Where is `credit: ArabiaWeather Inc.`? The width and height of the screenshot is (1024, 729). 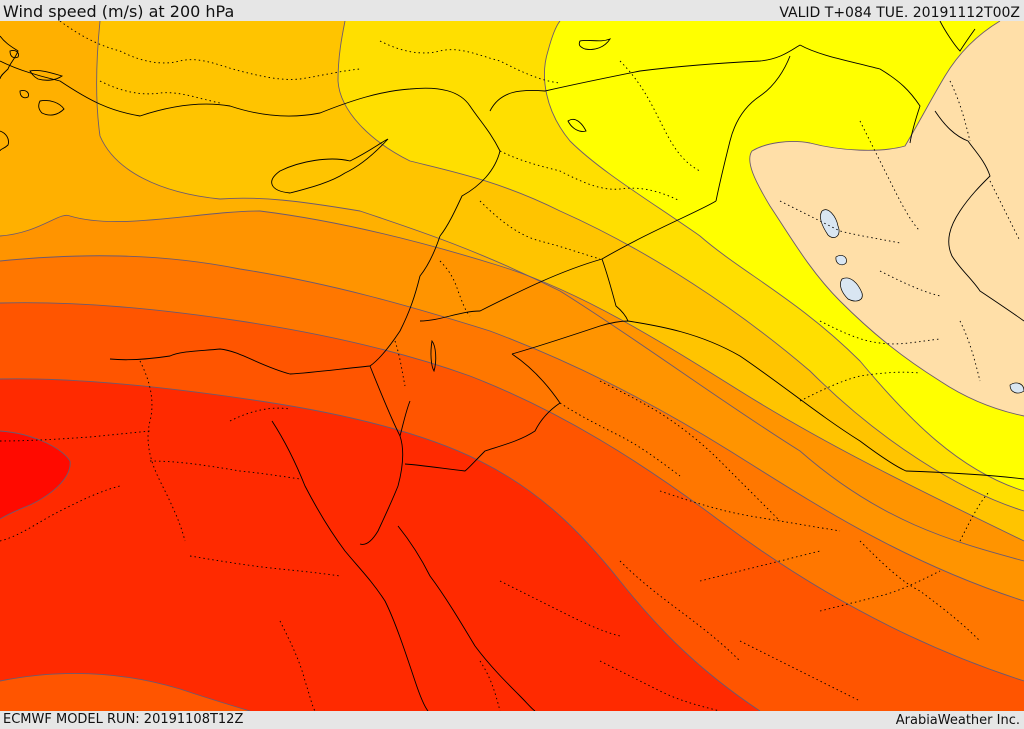
credit: ArabiaWeather Inc. is located at coordinates (957, 720).